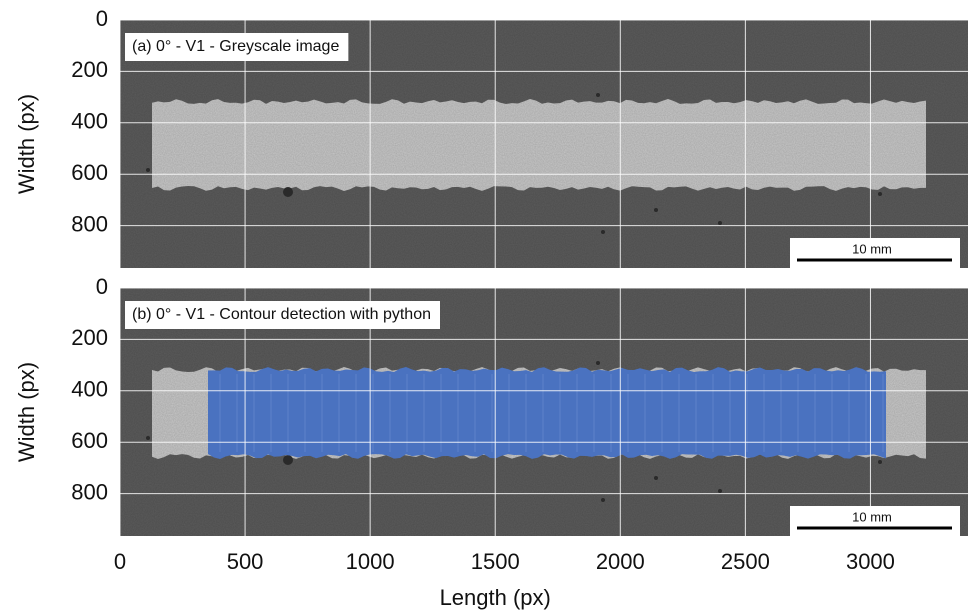 The height and width of the screenshot is (613, 972). Describe the element at coordinates (745, 561) in the screenshot. I see `x-tick-label: 2500` at that location.